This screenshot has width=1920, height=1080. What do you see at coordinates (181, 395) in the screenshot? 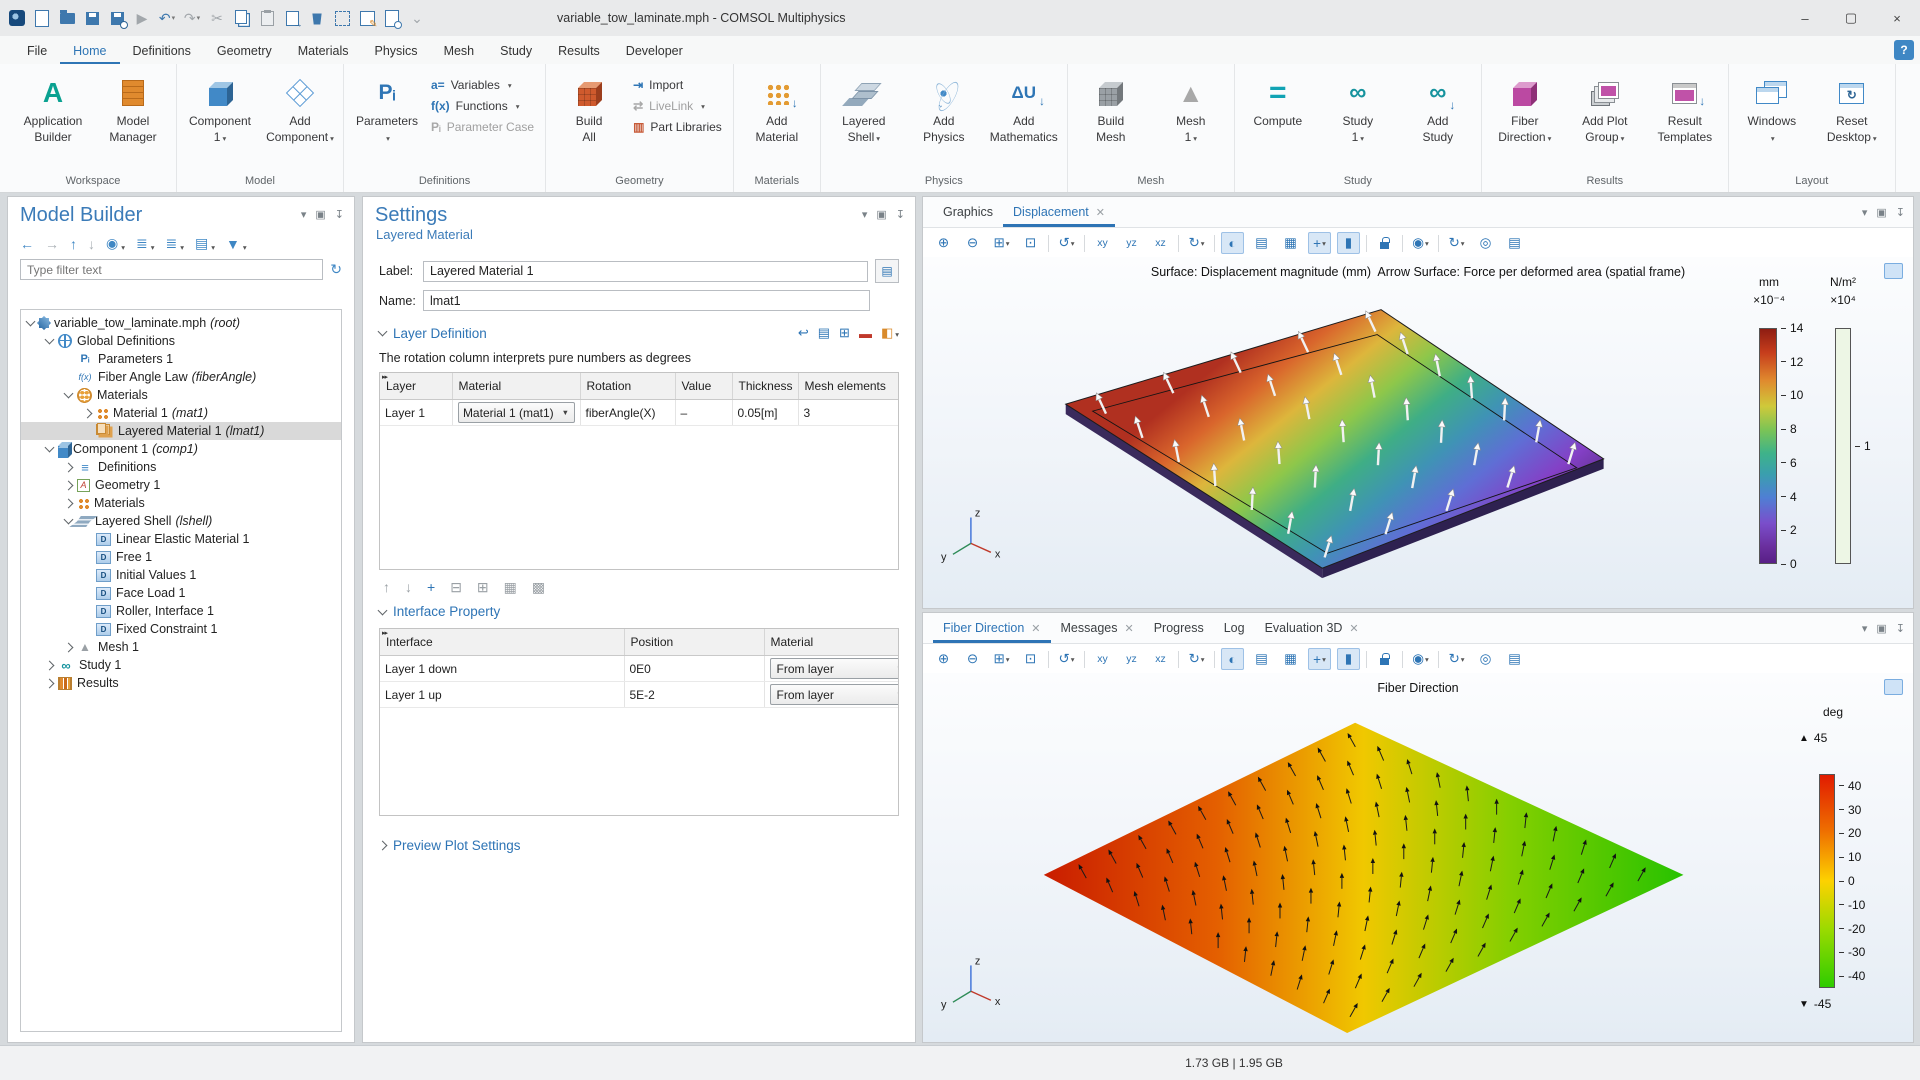
I see `tree-item-materials: Materials` at bounding box center [181, 395].